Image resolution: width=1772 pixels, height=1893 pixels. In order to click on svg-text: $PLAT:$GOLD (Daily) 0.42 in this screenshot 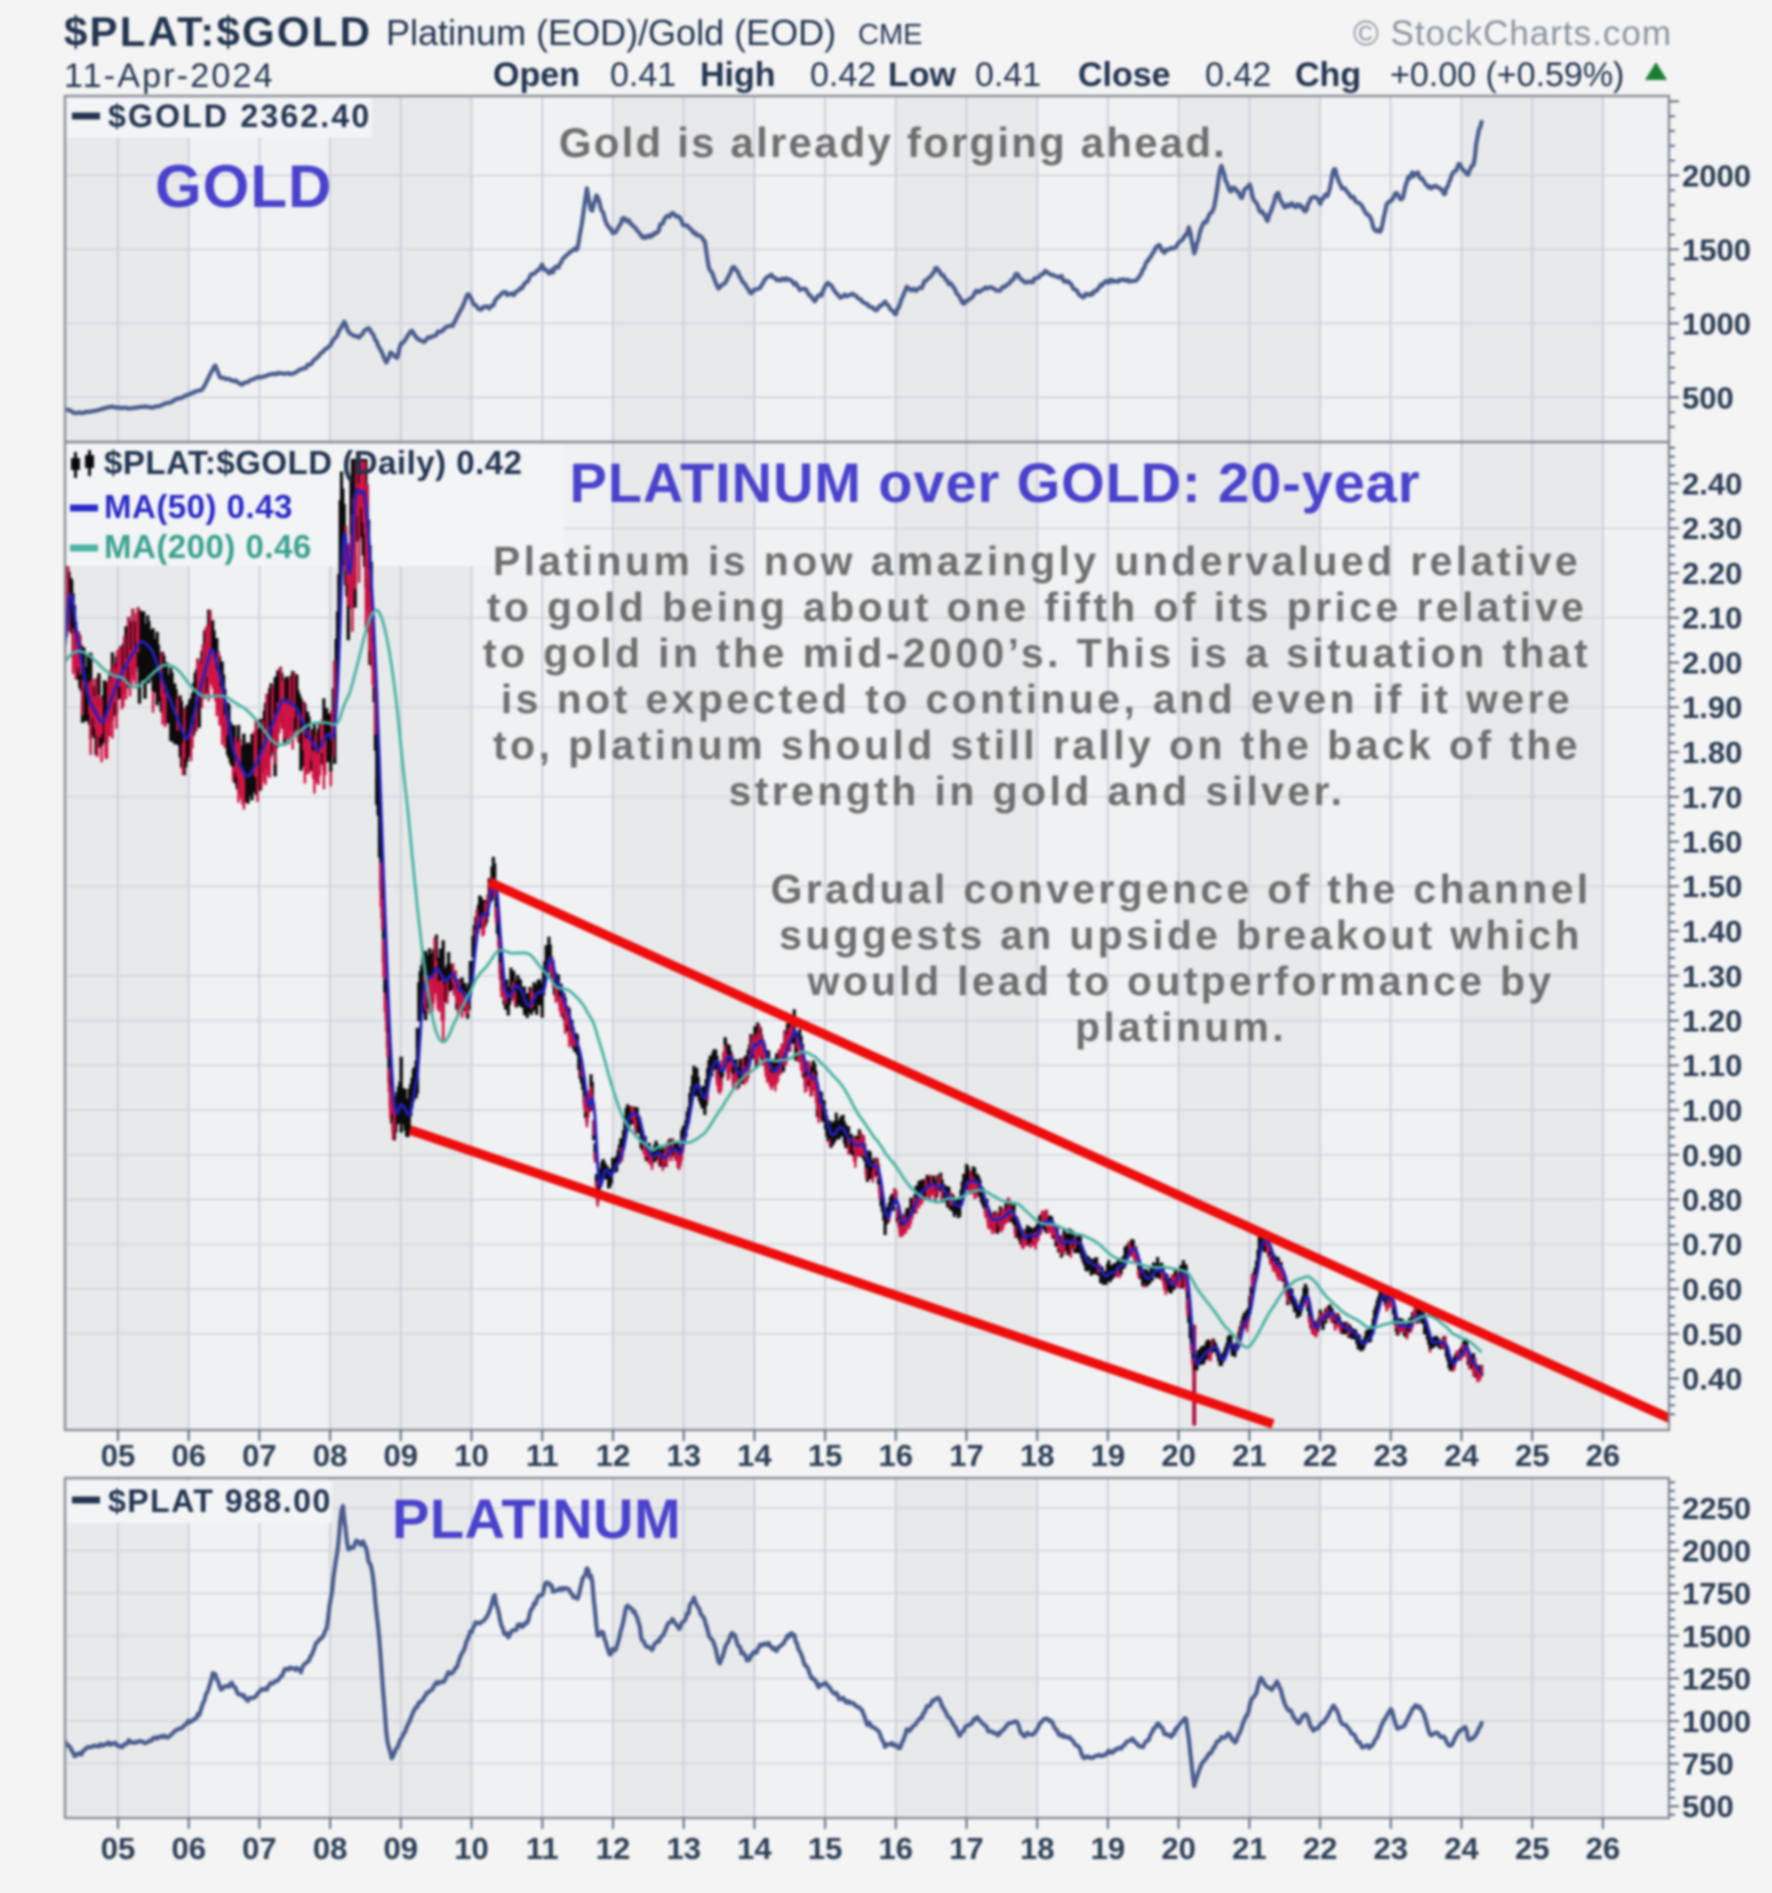, I will do `click(313, 462)`.